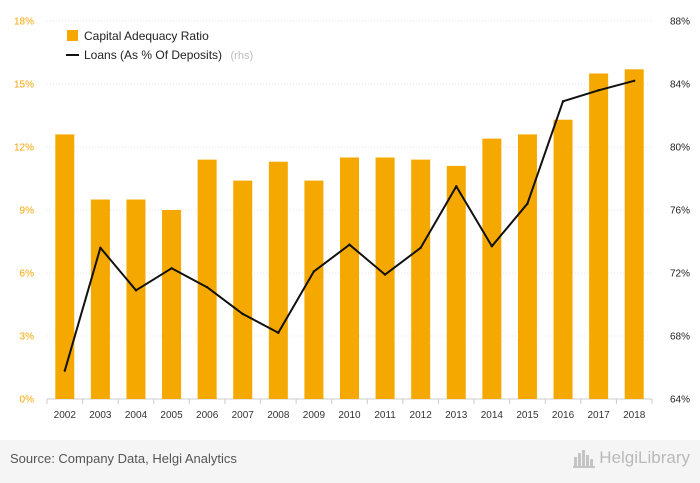 The height and width of the screenshot is (483, 700). I want to click on x-axis-tick-label: 2012, so click(421, 415).